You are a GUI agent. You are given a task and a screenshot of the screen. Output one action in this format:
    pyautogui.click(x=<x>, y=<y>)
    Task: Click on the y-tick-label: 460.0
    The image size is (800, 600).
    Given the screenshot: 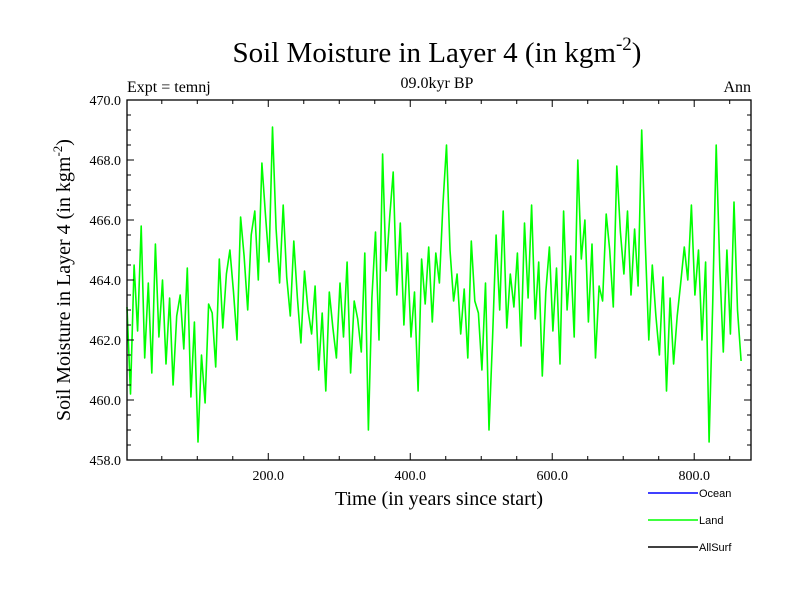 What is the action you would take?
    pyautogui.click(x=106, y=401)
    